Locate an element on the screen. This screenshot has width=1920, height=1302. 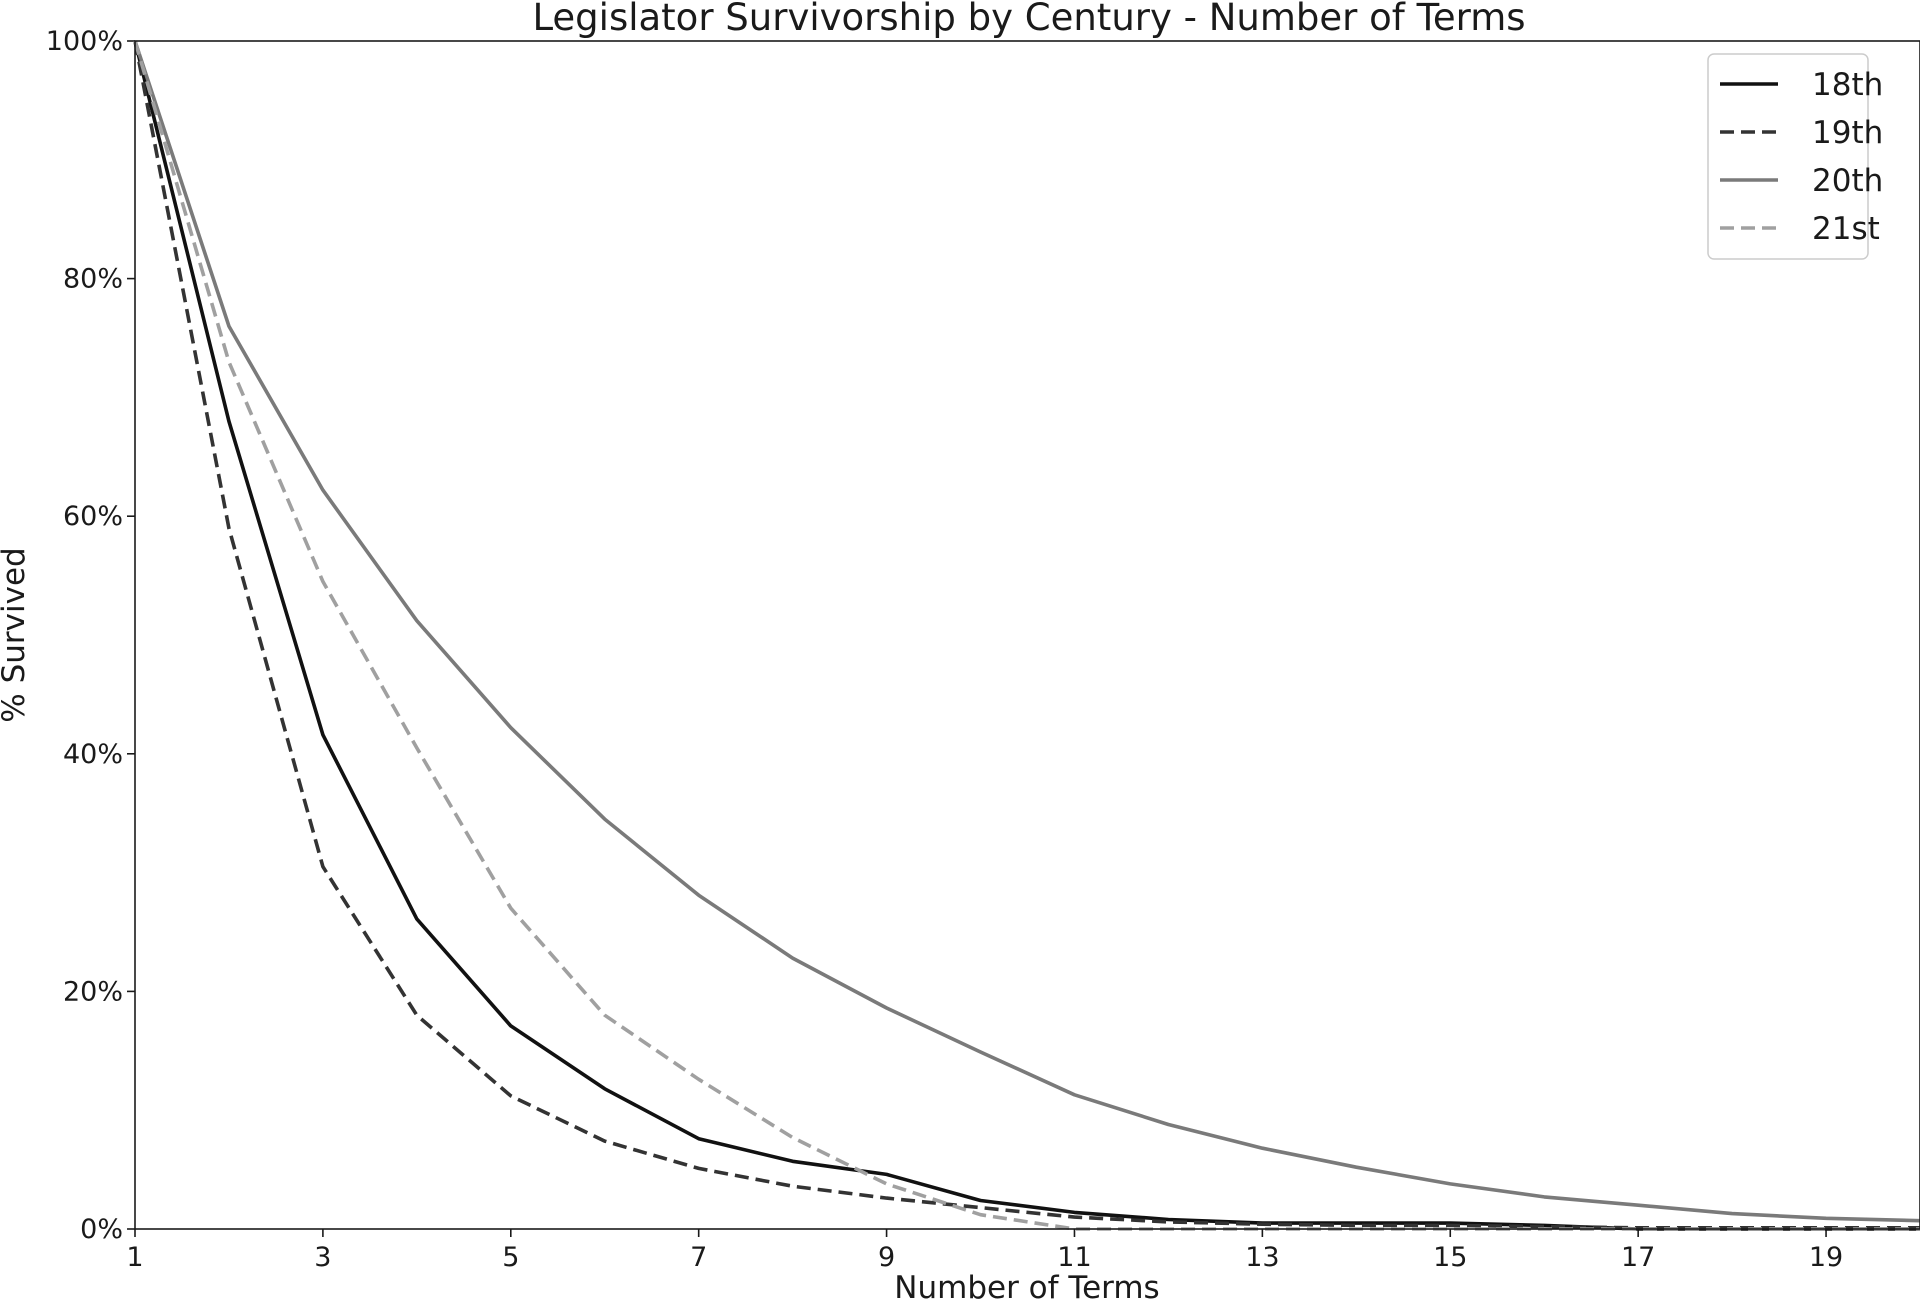
x-tick-label: 11 is located at coordinates (1074, 1257).